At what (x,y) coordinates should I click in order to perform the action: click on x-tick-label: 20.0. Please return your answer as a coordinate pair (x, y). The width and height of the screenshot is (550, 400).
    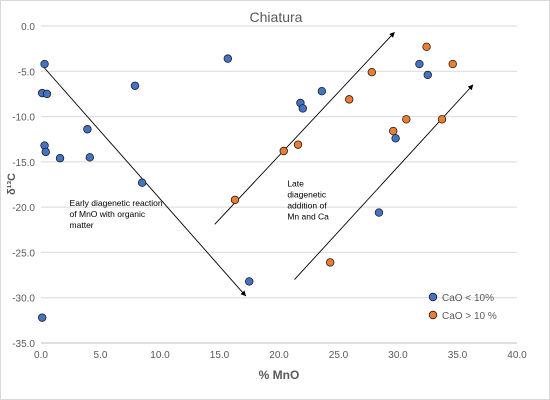
    Looking at the image, I should click on (279, 355).